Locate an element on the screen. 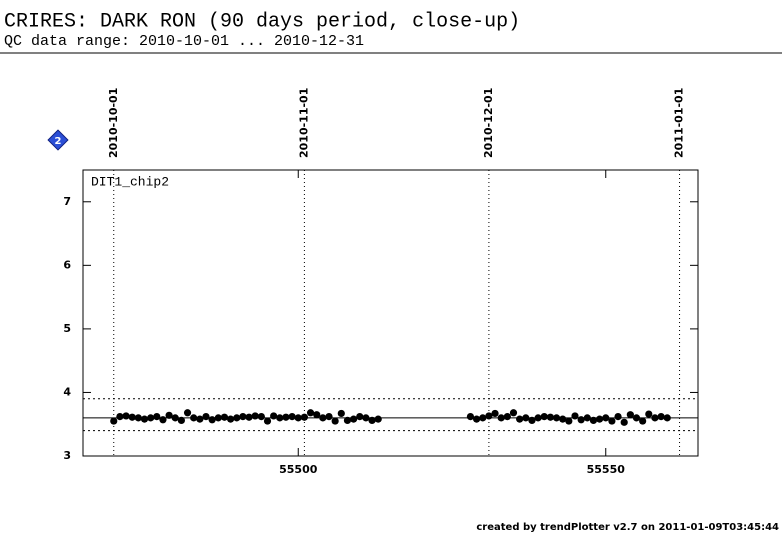 Image resolution: width=782 pixels, height=542 pixels. y-tick-label: 5 is located at coordinates (67, 328).